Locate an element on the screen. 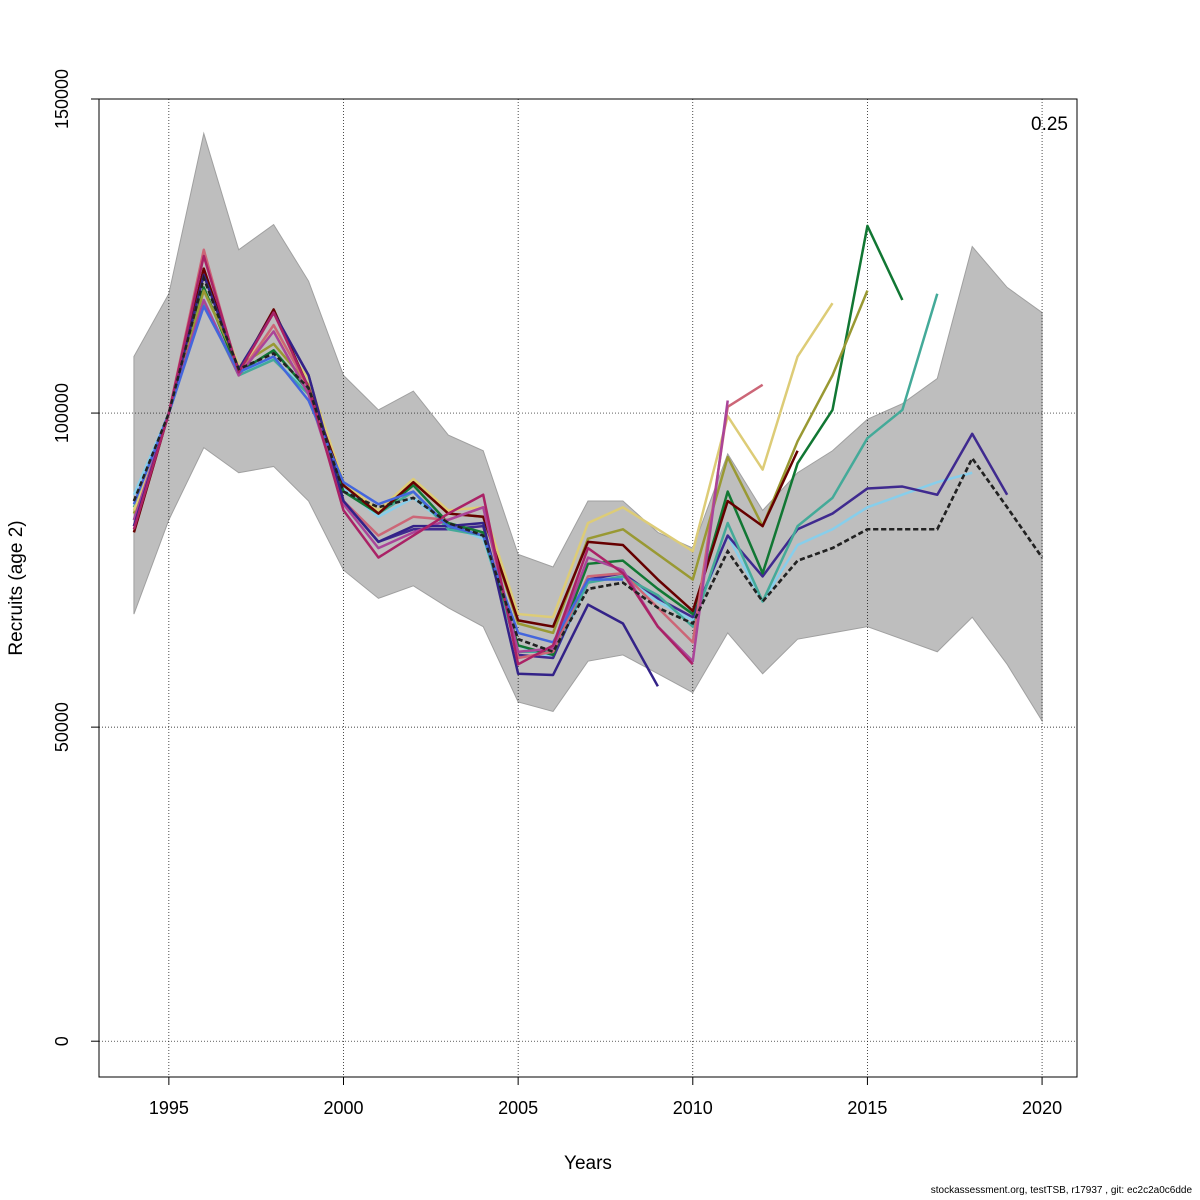 This screenshot has height=1200, width=1200. x-axis: 1995 2000 2005 2010 2015 2020 is located at coordinates (605, 1097).